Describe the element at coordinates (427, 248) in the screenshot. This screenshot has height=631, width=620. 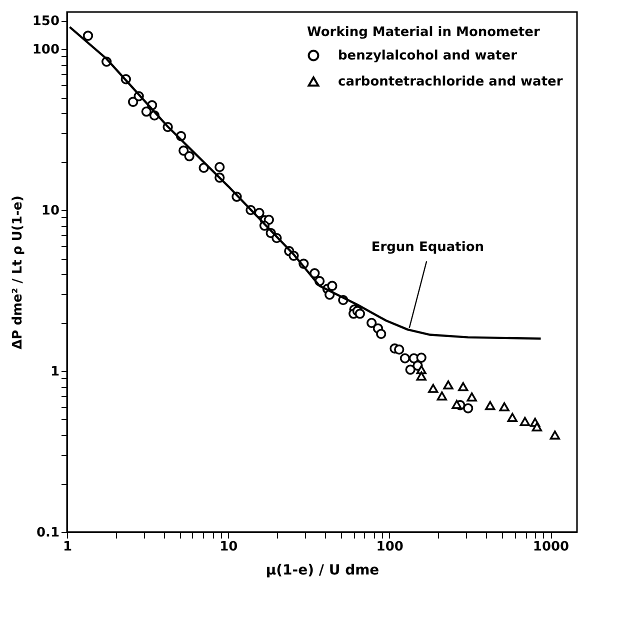
I see `annotation: Ergun Equation` at that location.